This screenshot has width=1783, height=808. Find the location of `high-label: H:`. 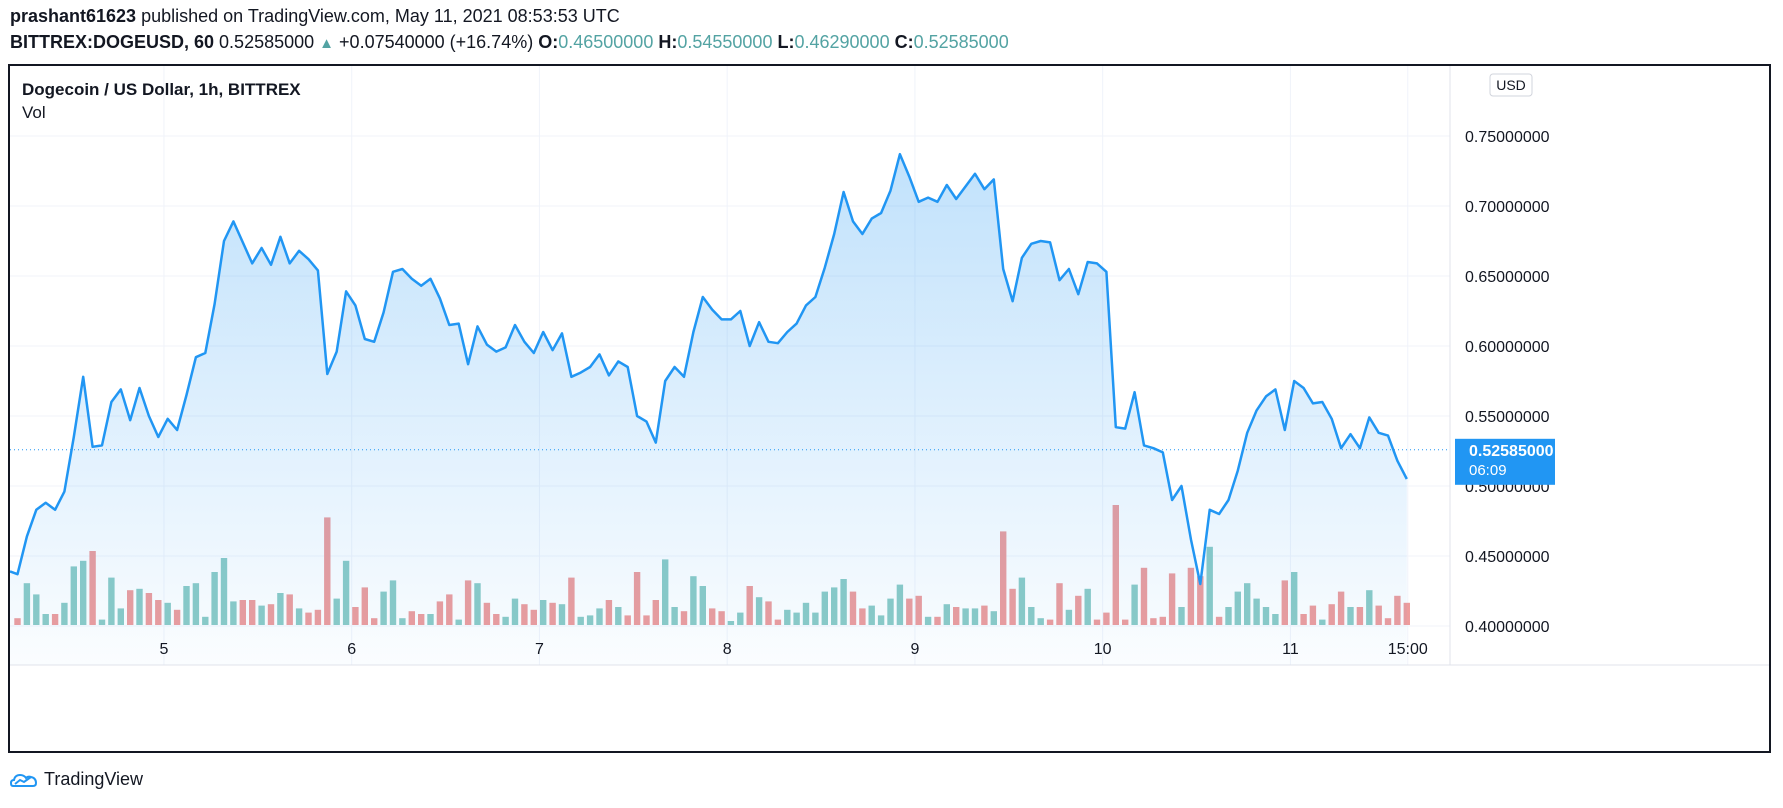

high-label: H: is located at coordinates (668, 42).